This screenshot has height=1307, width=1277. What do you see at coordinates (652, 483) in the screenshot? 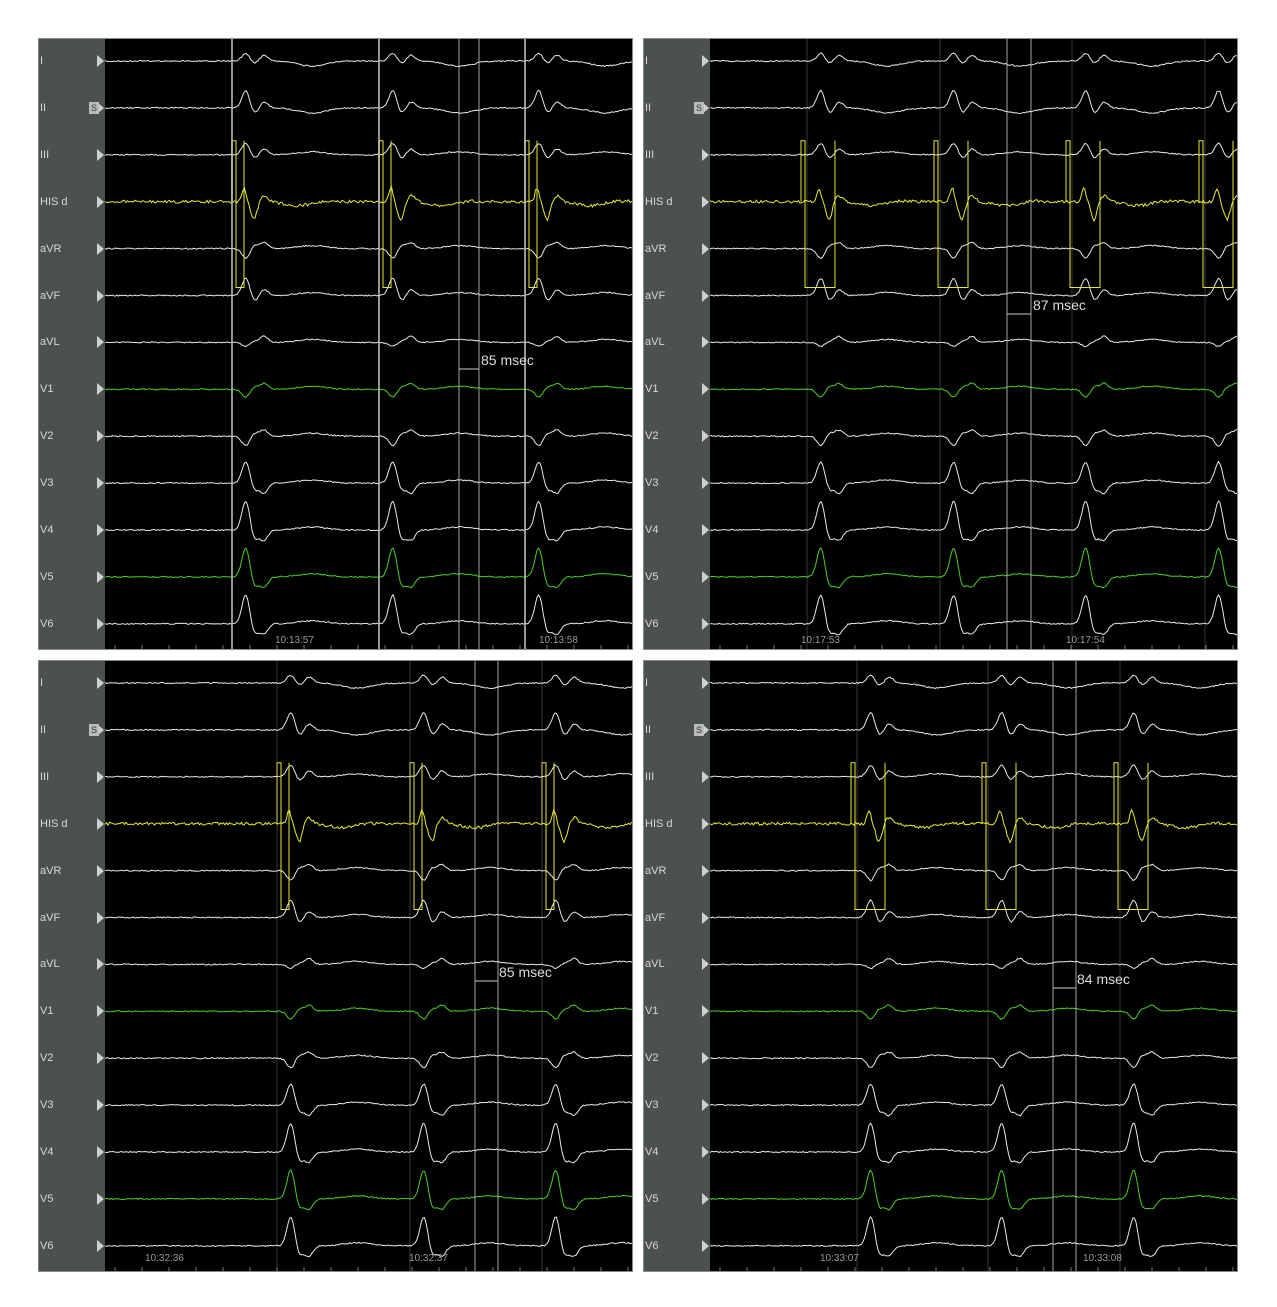
I see `lead-label: V3` at bounding box center [652, 483].